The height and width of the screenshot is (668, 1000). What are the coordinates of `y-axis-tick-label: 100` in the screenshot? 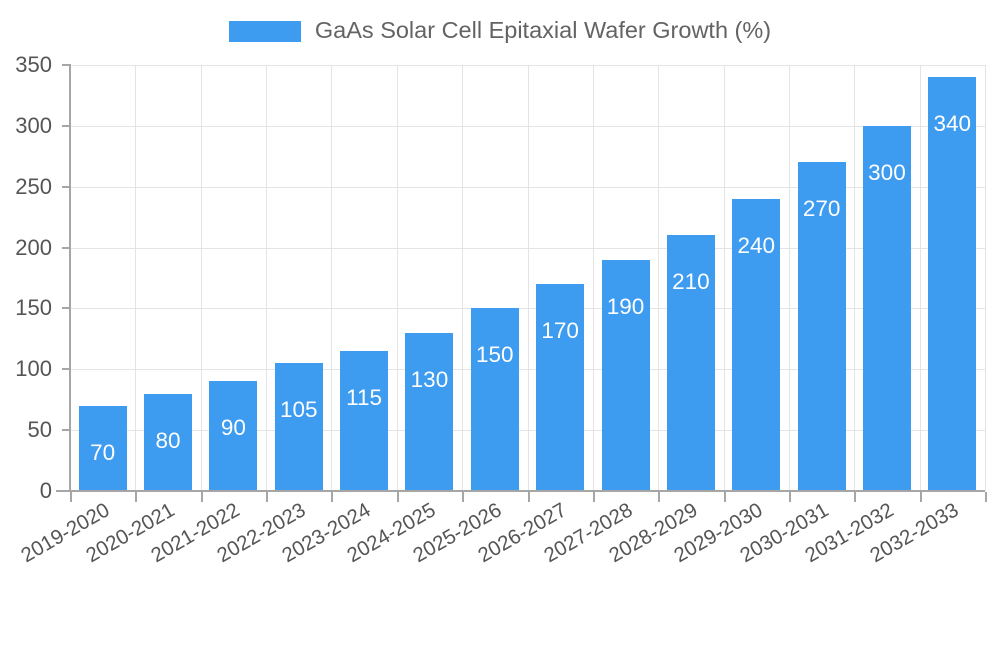 It's located at (33, 369).